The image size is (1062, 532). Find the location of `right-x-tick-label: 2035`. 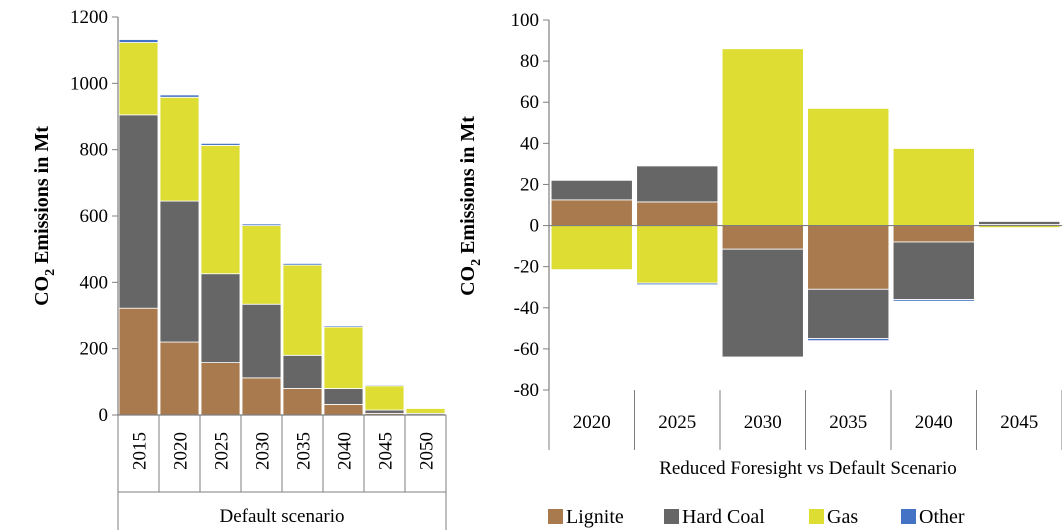

right-x-tick-label: 2035 is located at coordinates (848, 422).